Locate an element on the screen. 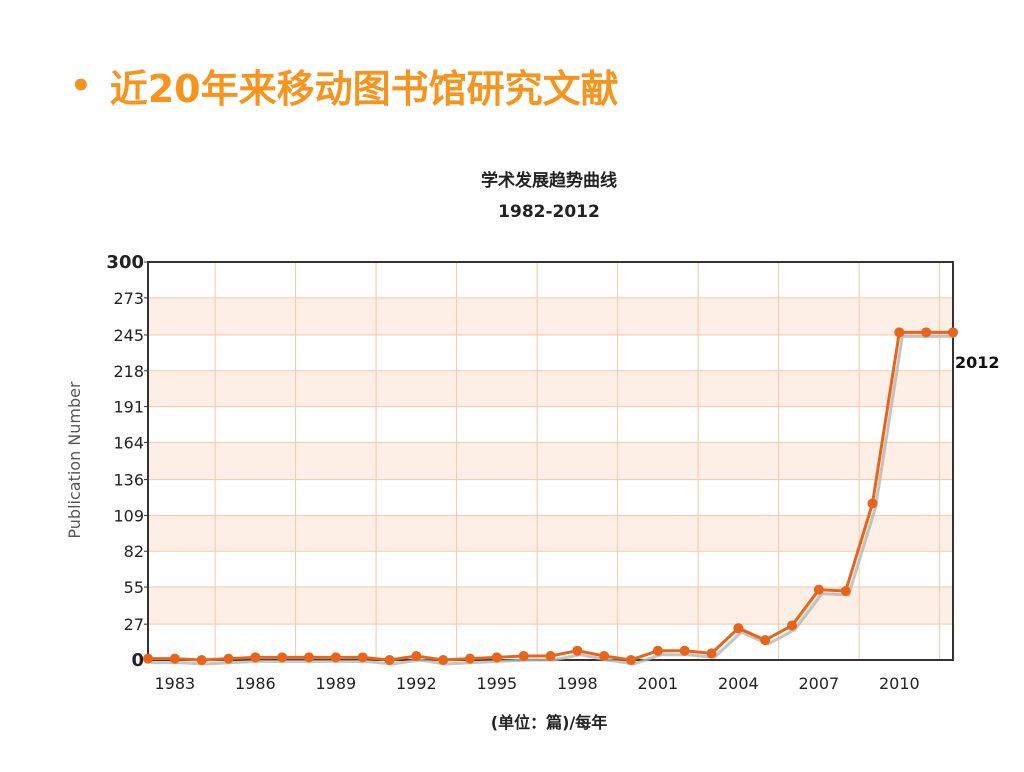  x-tick-label: 2004 is located at coordinates (738, 683).